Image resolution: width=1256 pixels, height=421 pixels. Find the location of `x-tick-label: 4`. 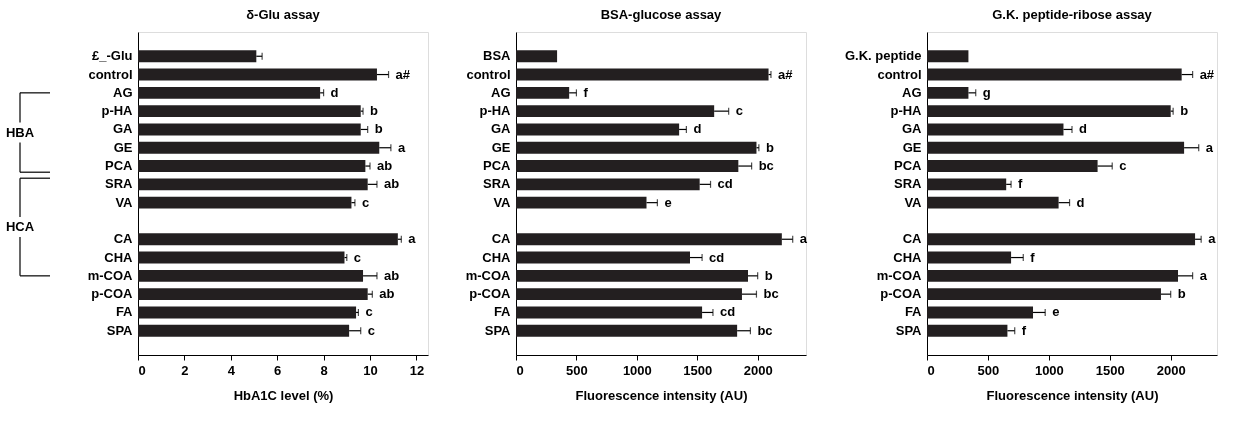

x-tick-label: 4 is located at coordinates (231, 370).